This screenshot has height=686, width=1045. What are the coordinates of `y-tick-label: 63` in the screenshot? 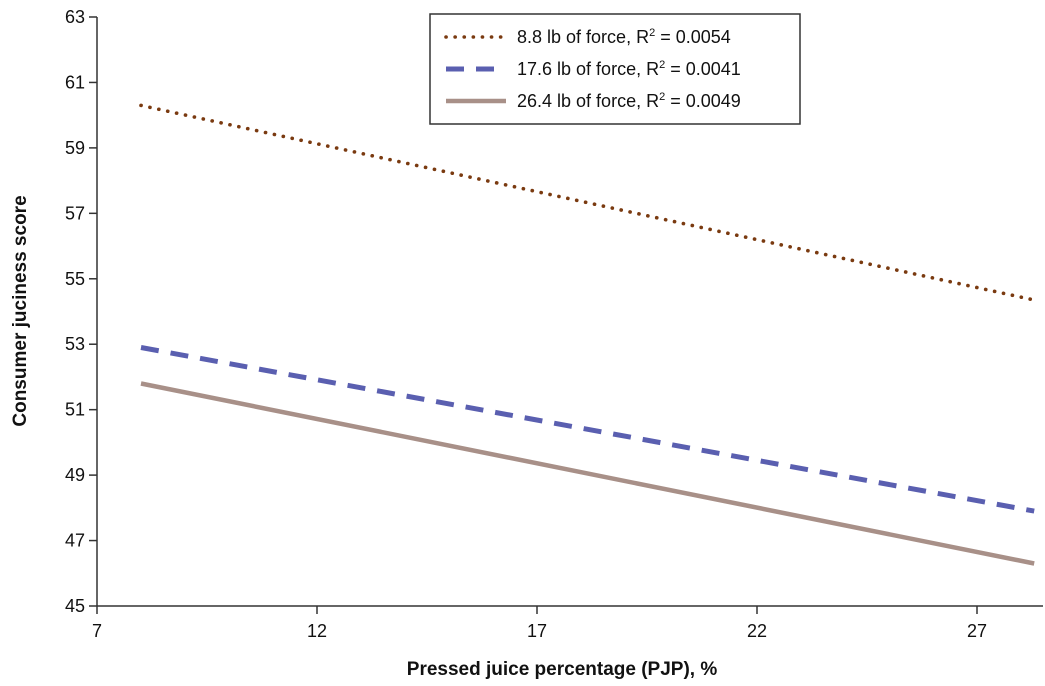 It's located at (75, 17).